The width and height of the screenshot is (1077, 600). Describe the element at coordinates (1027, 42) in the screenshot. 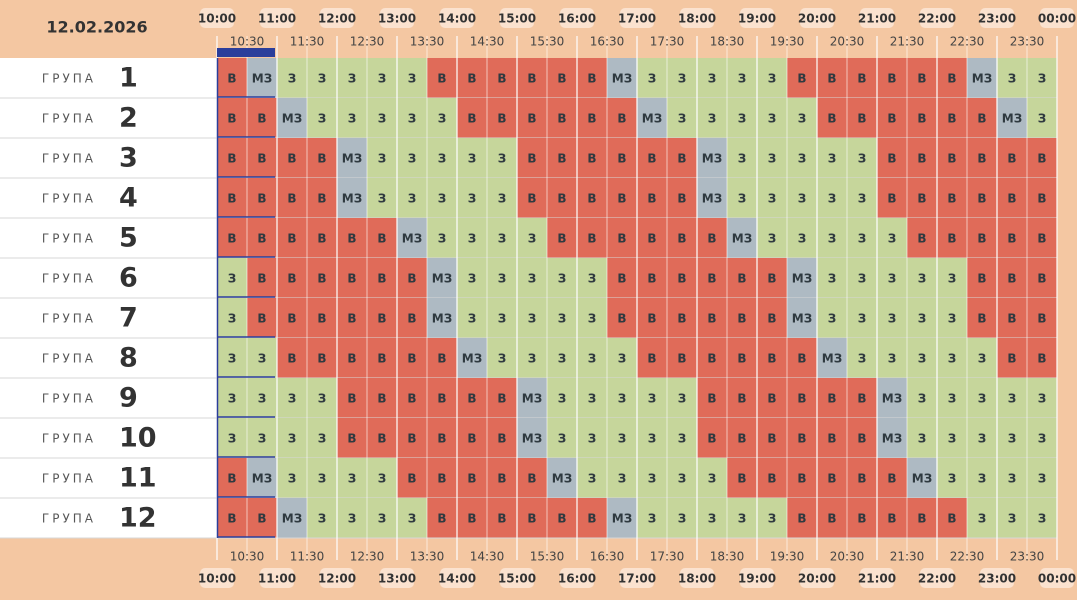

I see `half-hour-label: 23:30` at that location.